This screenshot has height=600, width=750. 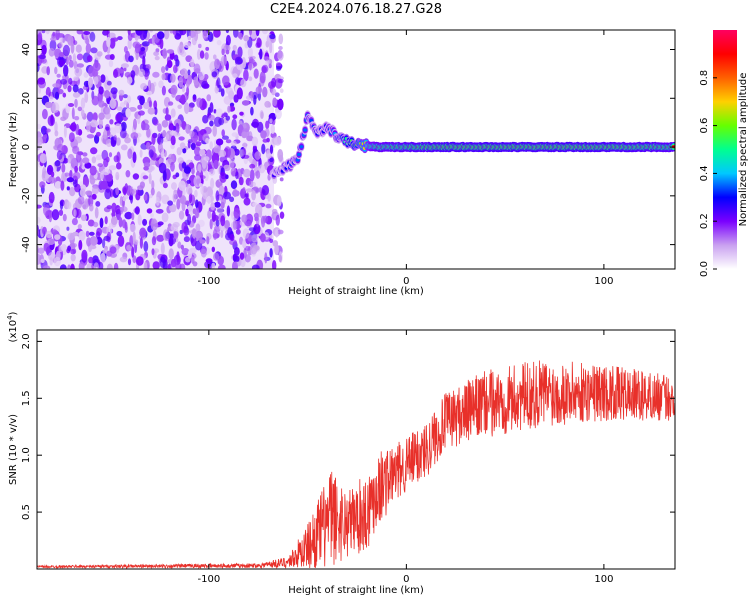 I want to click on heatmap-ytick-label: -40, so click(x=26, y=244).